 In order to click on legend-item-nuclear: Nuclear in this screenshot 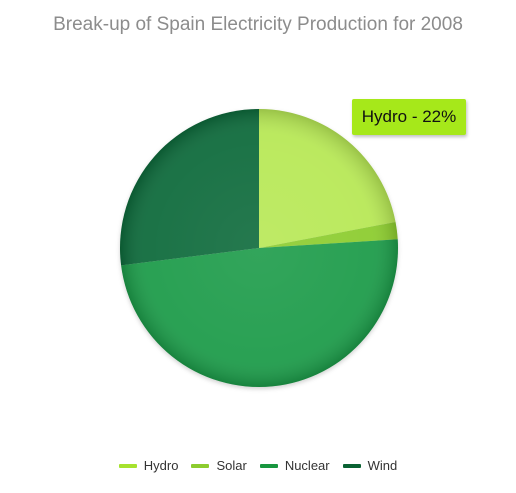, I will do `click(294, 465)`.